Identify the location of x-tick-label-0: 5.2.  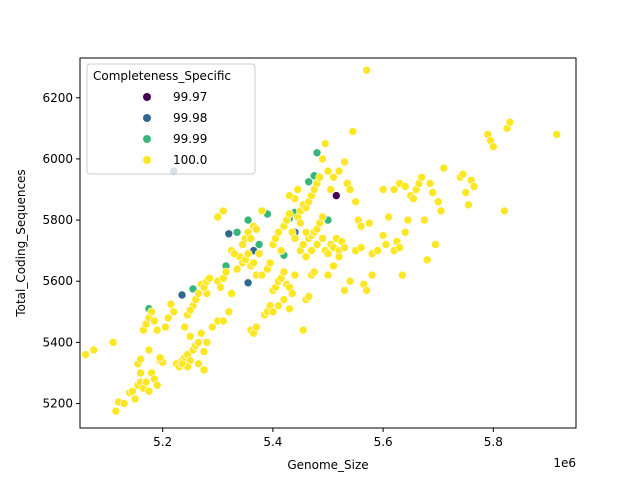
(162, 442).